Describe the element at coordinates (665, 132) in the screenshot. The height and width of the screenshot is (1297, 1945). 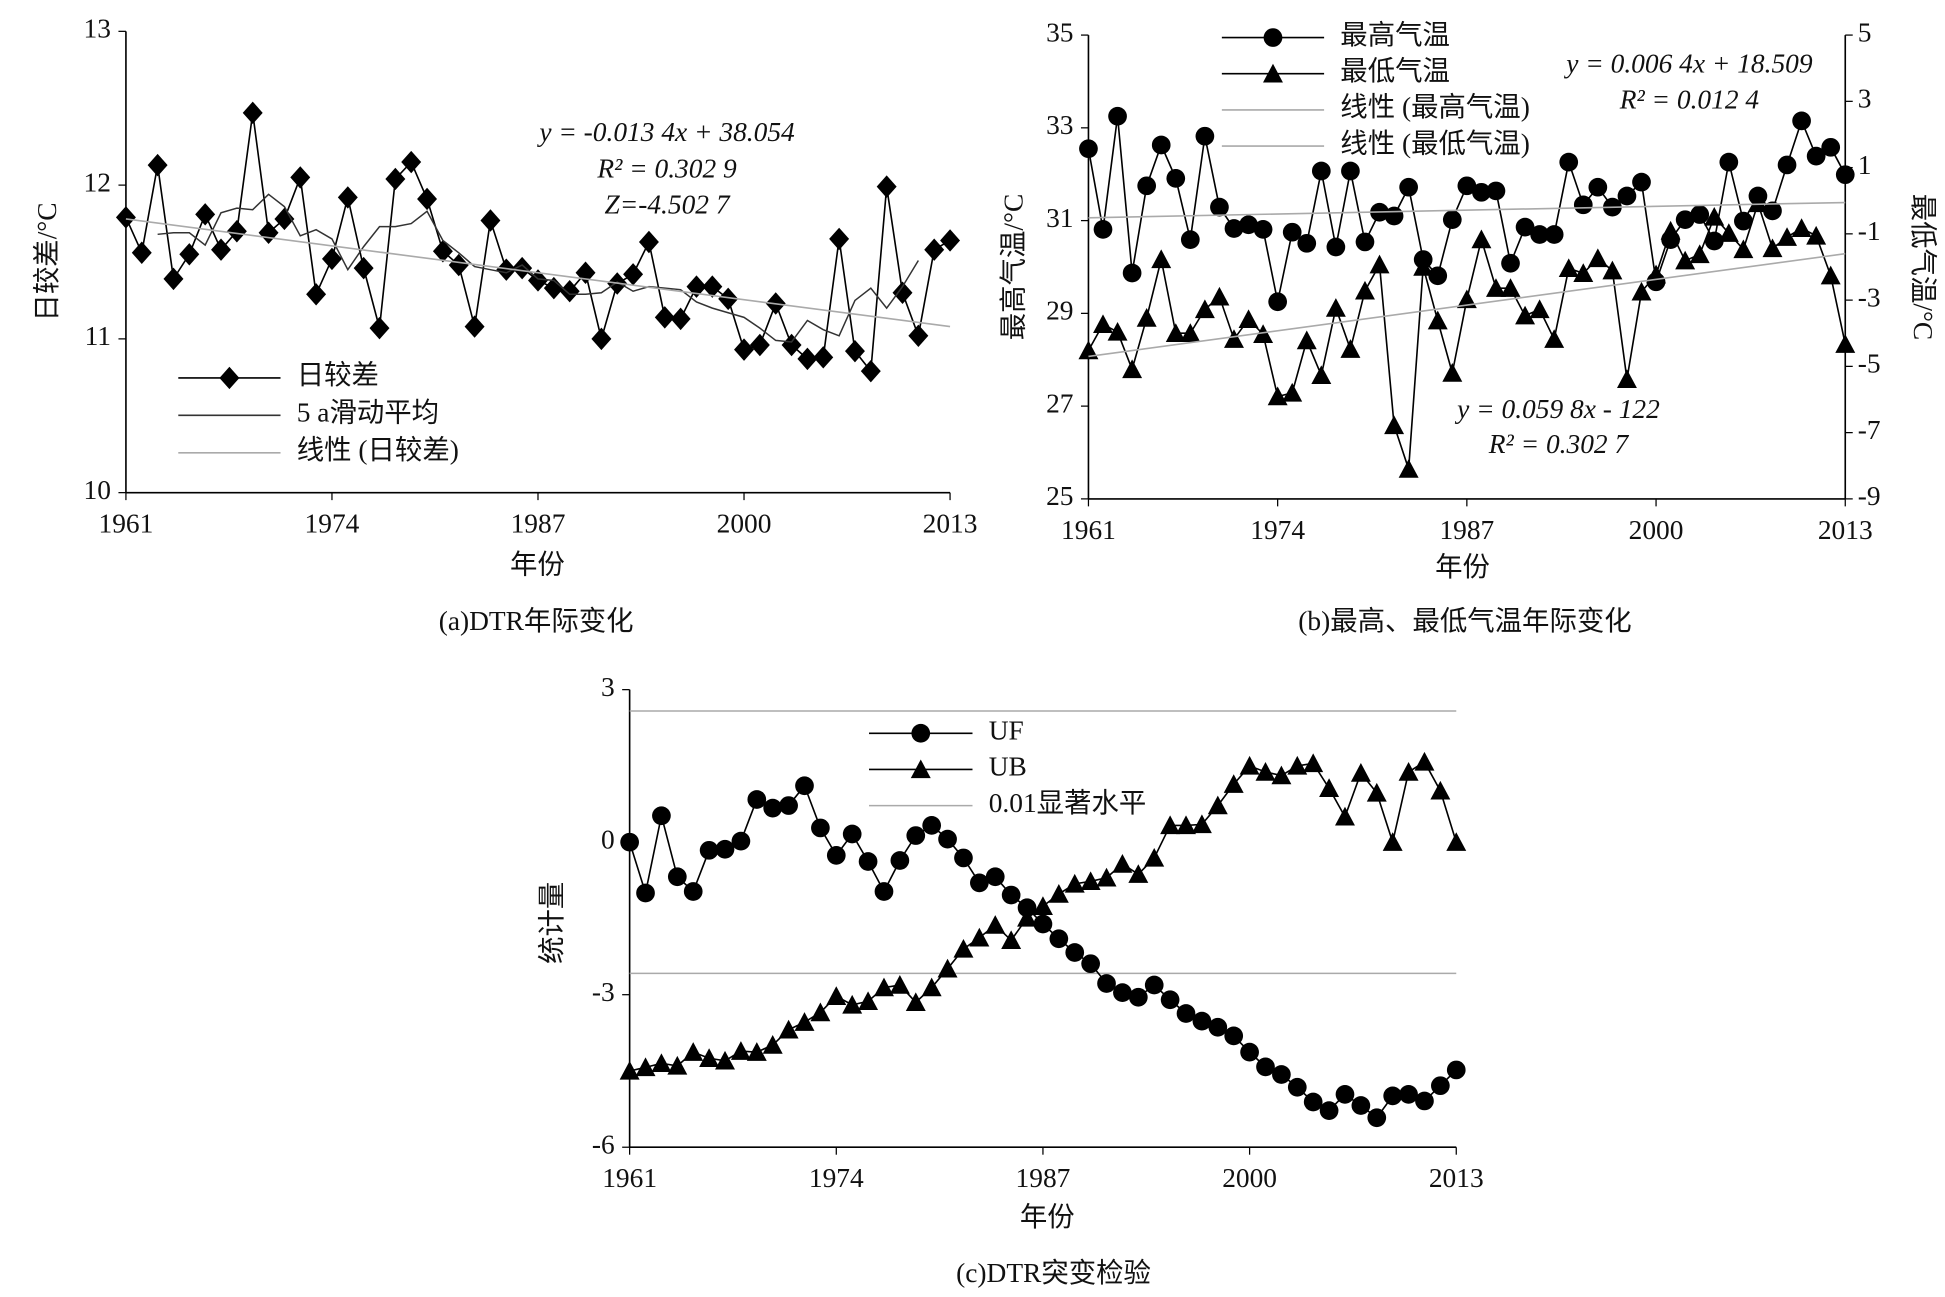
I see `annotation: y = -0.013 4x + 38.054` at that location.